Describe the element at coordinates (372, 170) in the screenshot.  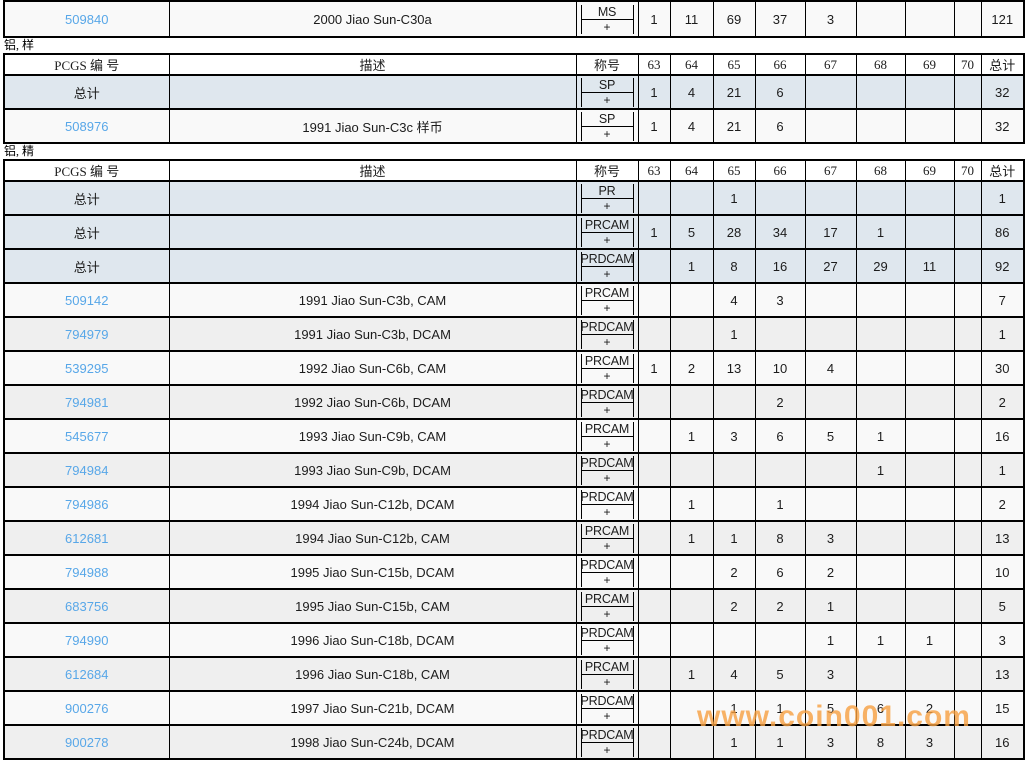
I see `column-header-description: 描述` at that location.